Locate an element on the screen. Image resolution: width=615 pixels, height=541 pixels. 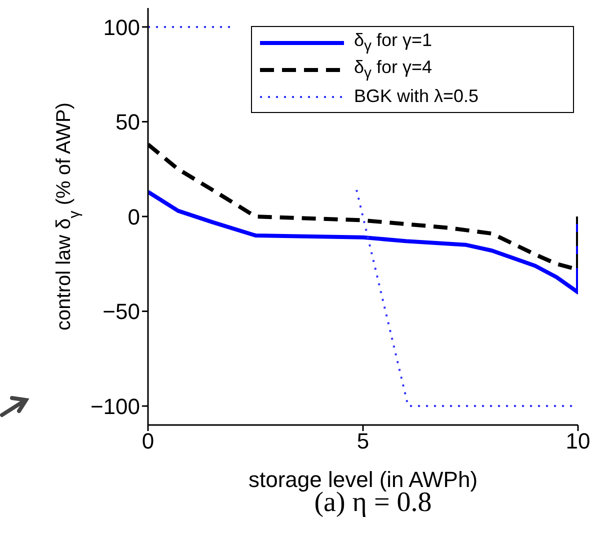
y-tick-label: 100 is located at coordinates (121, 27).